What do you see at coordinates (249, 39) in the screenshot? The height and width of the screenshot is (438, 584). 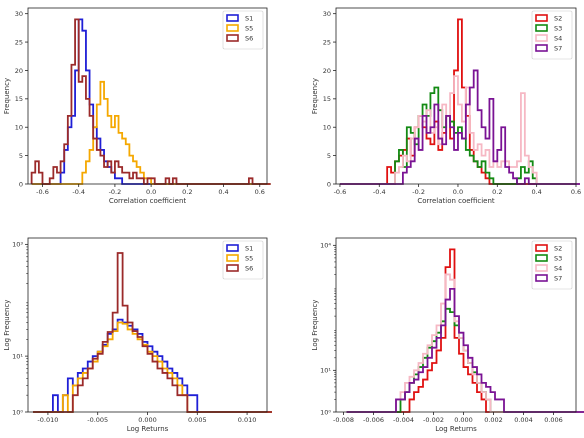 I see `legend-label-s6: S6` at bounding box center [249, 39].